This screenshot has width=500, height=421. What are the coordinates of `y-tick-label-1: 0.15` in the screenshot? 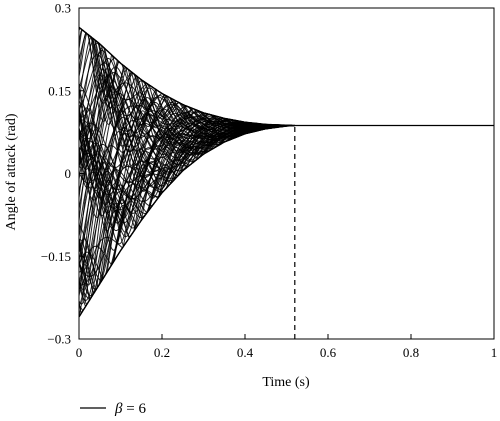 It's located at (59, 90).